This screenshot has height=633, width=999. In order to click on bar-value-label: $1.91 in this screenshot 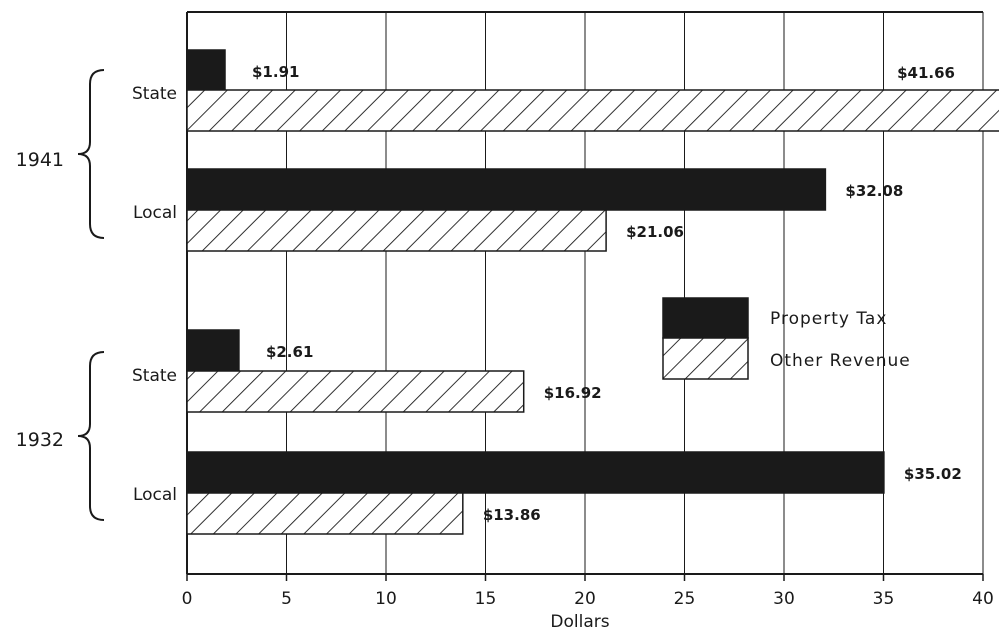, I will do `click(275, 72)`.